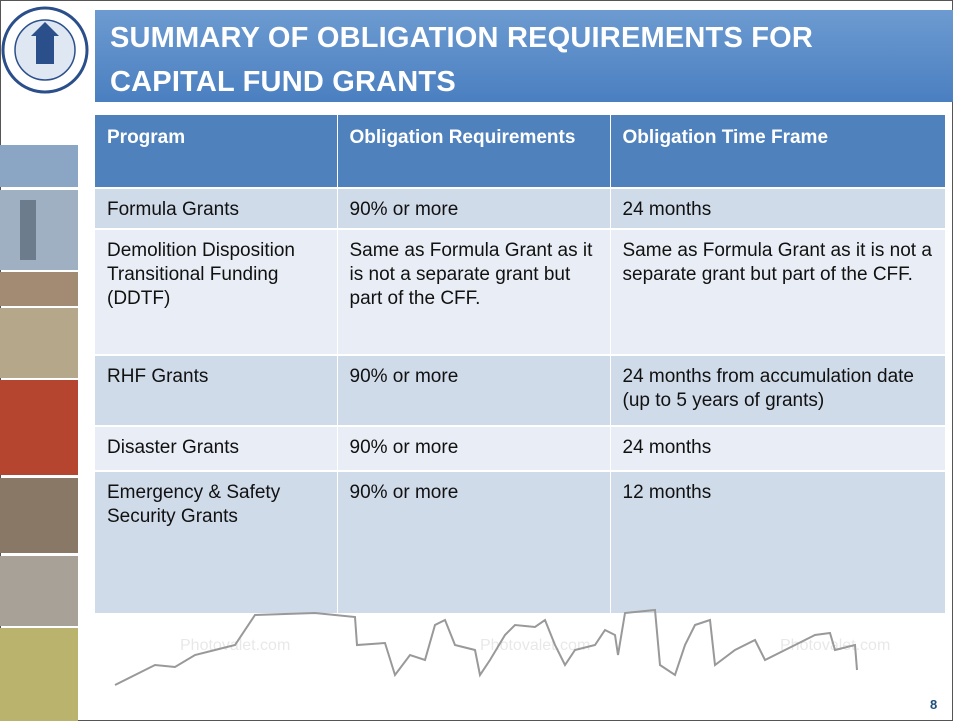 This screenshot has height=721, width=953. I want to click on column-header: Obligation Time Frame, so click(778, 151).